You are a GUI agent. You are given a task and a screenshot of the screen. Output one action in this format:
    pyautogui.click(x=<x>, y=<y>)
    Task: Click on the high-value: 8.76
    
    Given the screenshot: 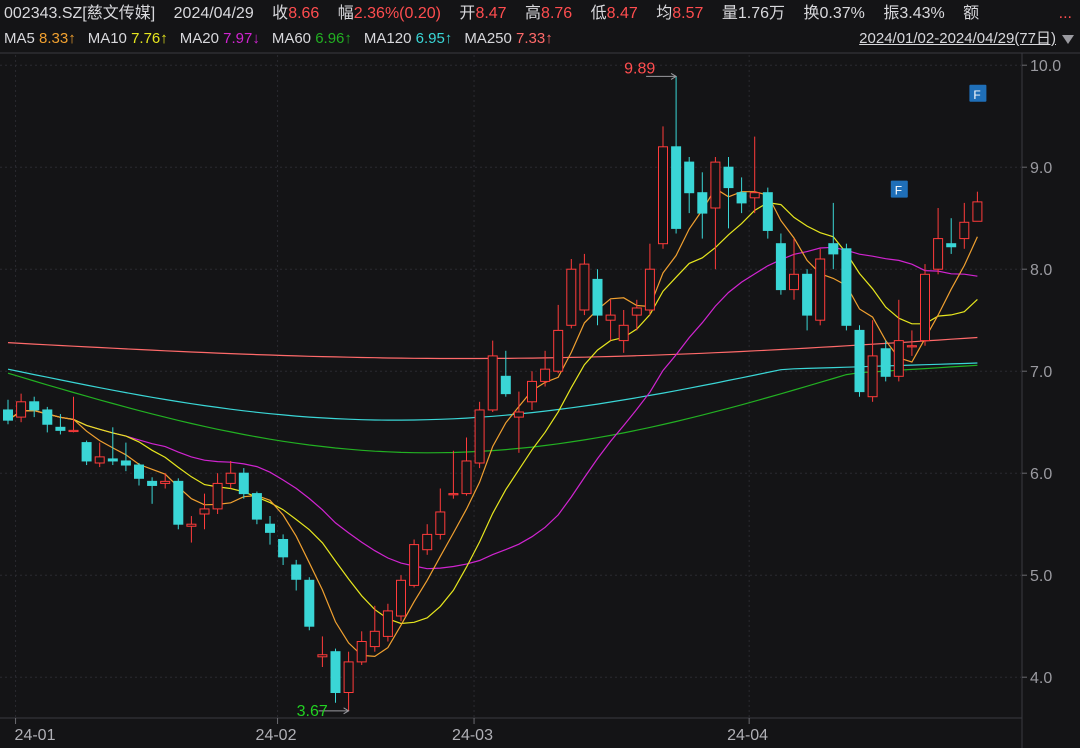 What is the action you would take?
    pyautogui.click(x=557, y=13)
    